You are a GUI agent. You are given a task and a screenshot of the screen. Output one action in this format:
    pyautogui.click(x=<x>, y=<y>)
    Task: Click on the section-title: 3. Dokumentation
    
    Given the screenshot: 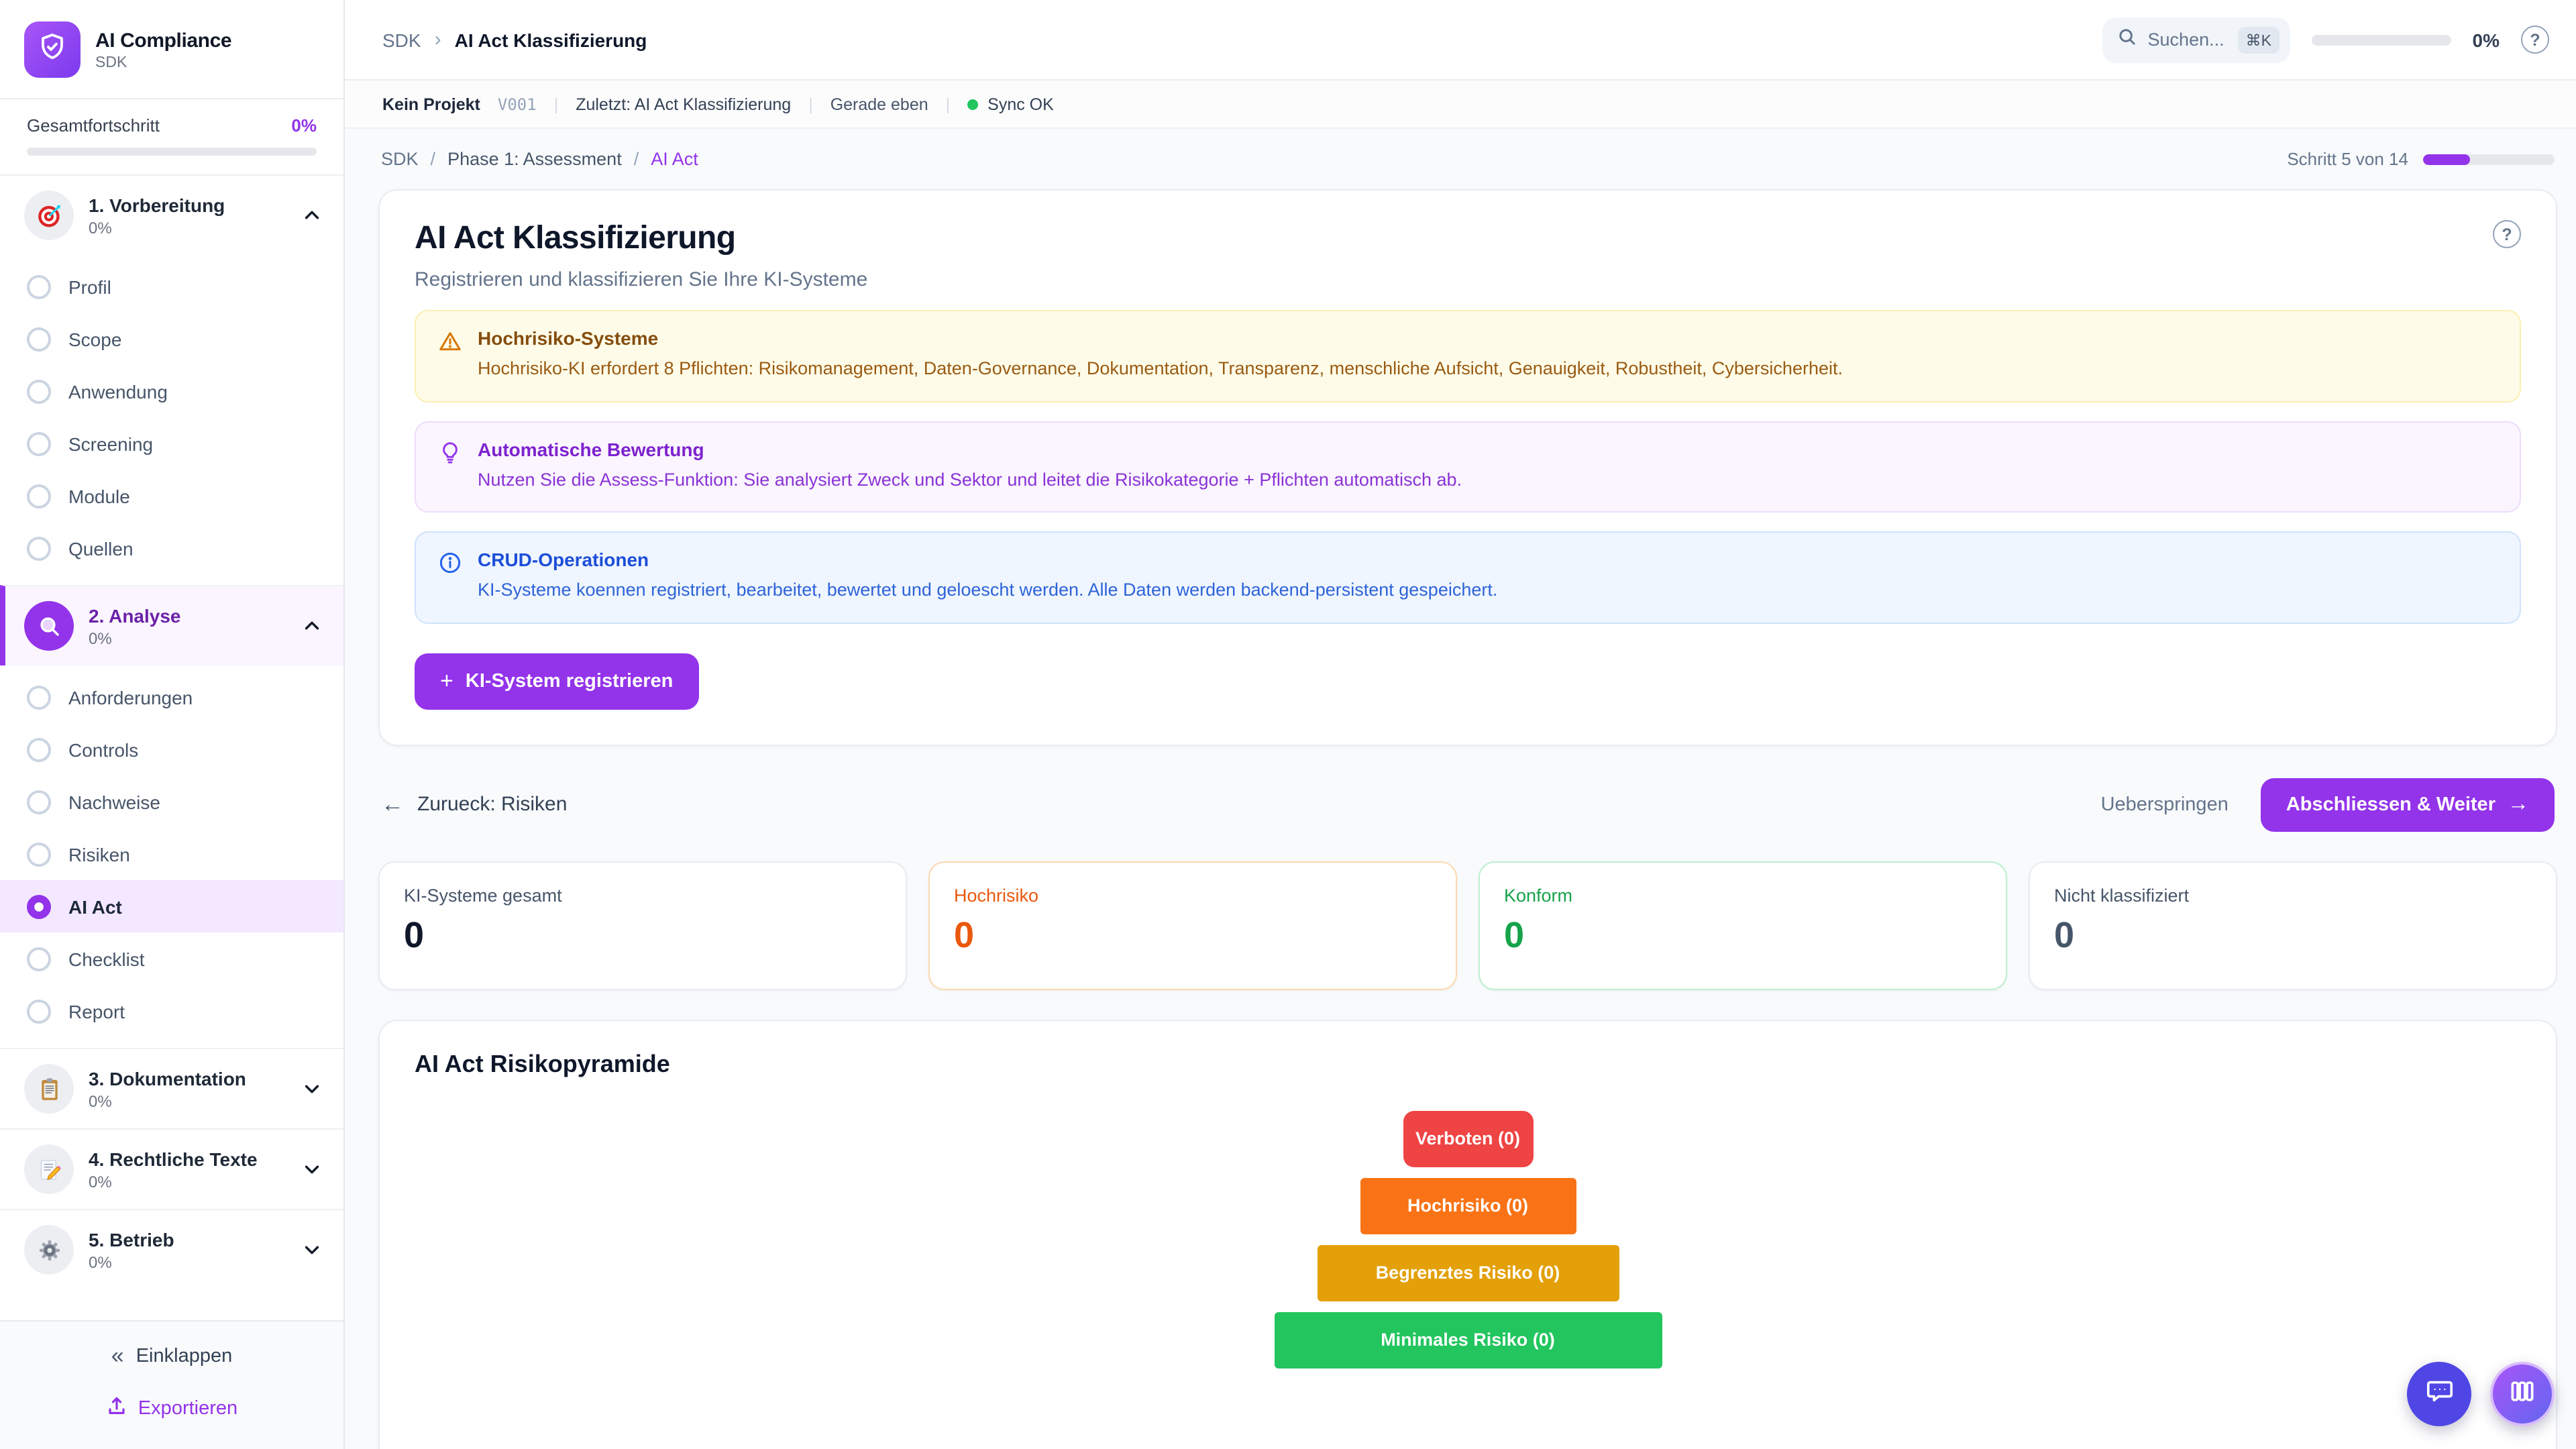 What is the action you would take?
    pyautogui.click(x=167, y=1078)
    